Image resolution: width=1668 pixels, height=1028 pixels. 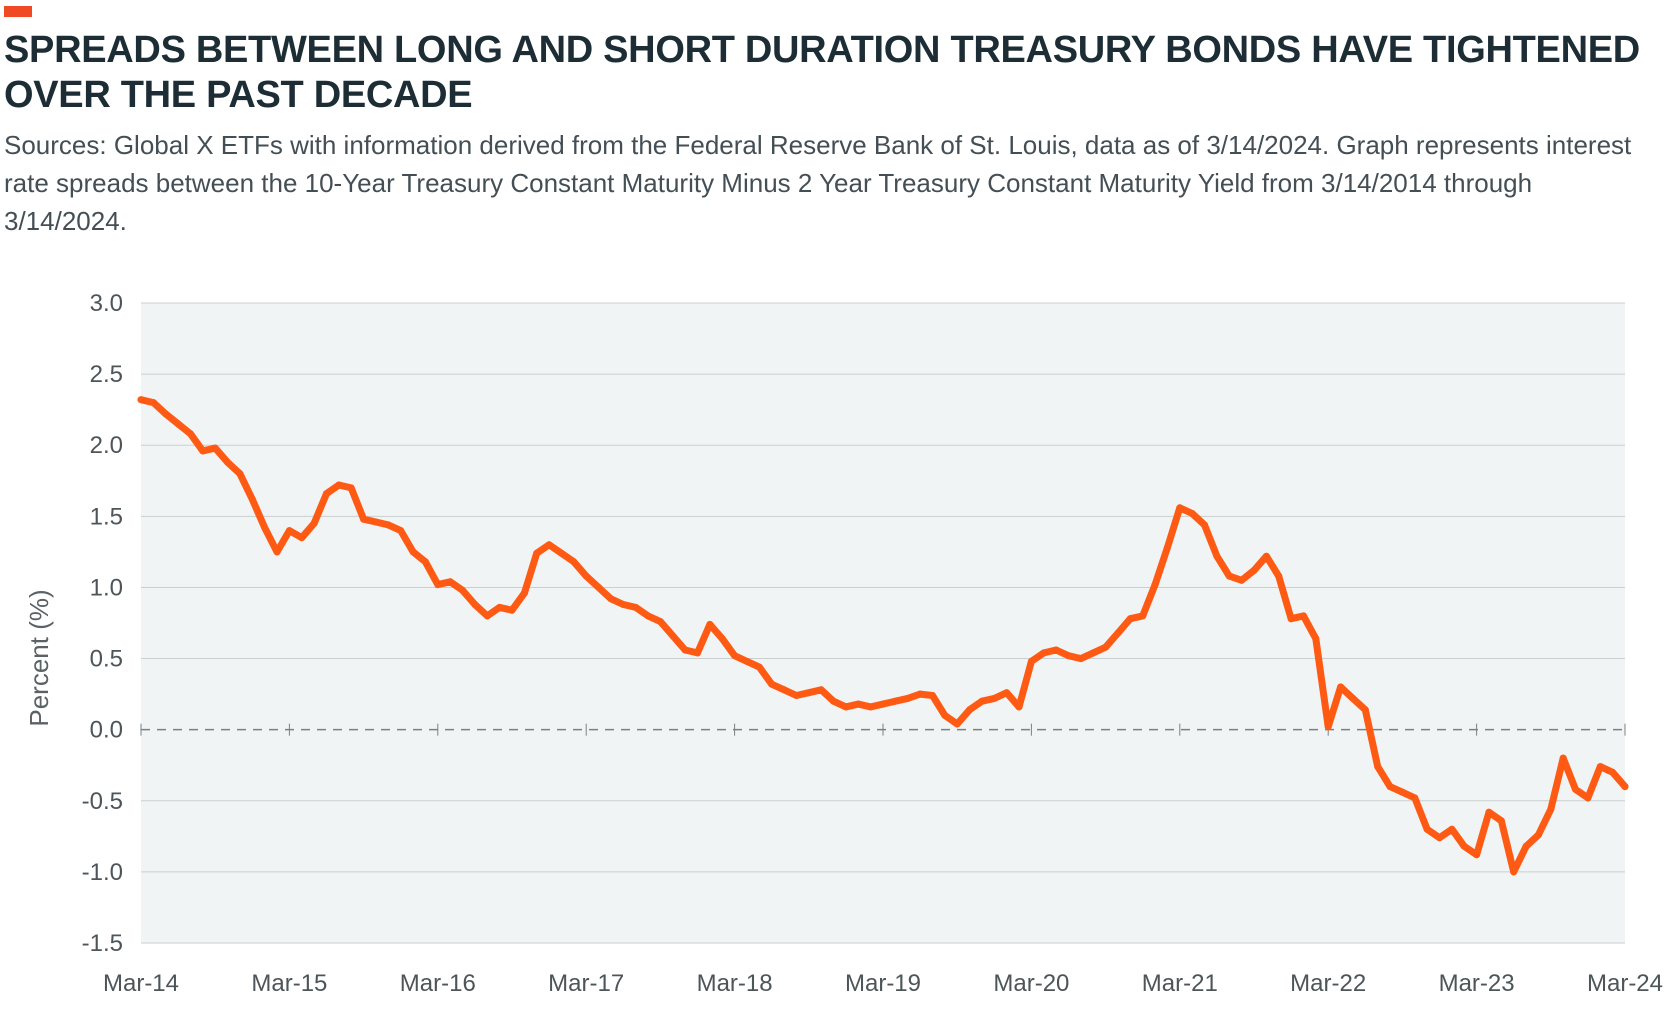 I want to click on y-tick-label: -1.5, so click(x=102, y=943).